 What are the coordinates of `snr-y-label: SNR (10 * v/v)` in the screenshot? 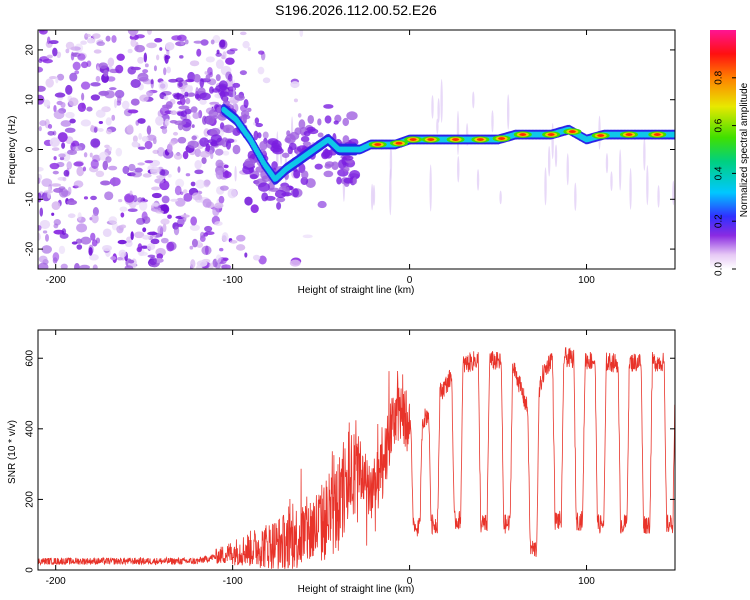 It's located at (12, 452).